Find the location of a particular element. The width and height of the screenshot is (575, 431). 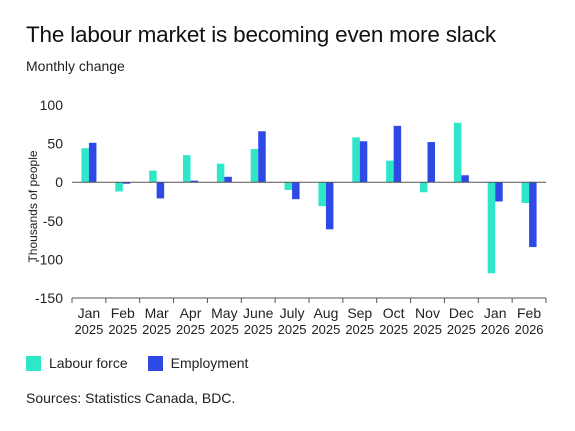

chart-subtitle: Monthly change is located at coordinates (75, 66).